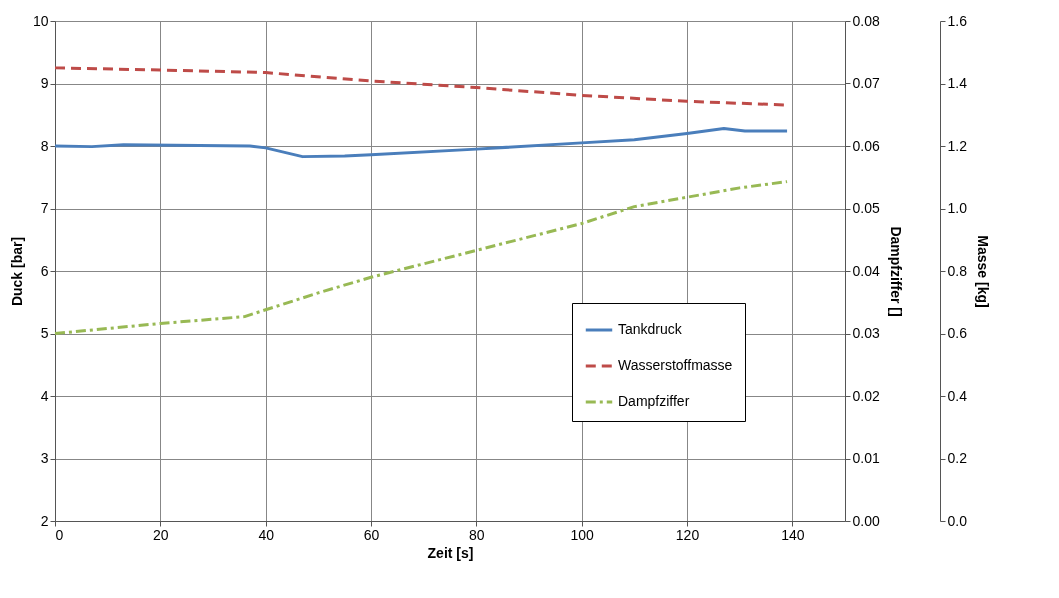  I want to click on y2-tick-label: 0.03, so click(866, 333).